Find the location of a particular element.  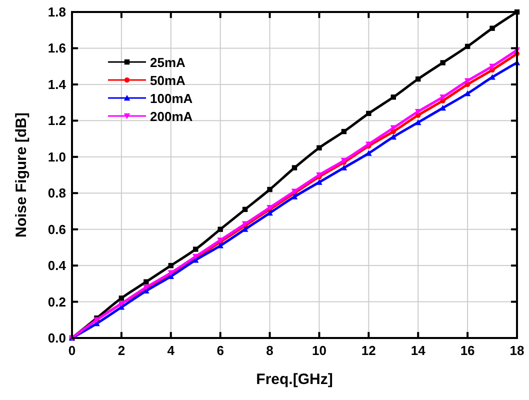

legend-label: 25mA is located at coordinates (168, 62).